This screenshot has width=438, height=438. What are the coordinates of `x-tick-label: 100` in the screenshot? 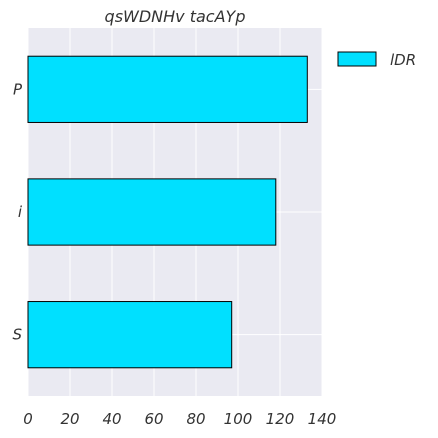 It's located at (238, 419).